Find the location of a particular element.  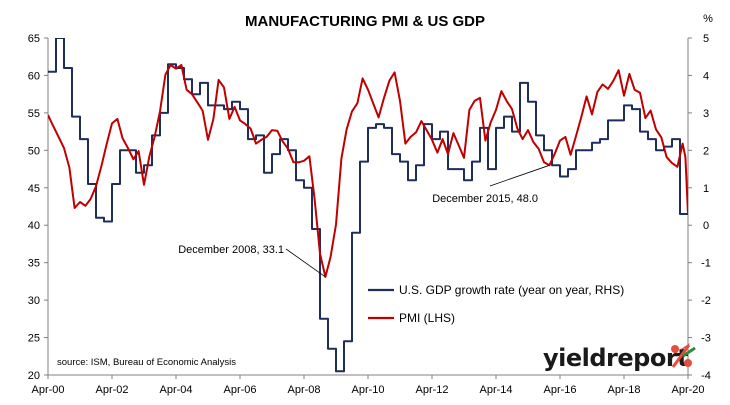

x-axis-tick-label: Apr-00 is located at coordinates (47, 390).